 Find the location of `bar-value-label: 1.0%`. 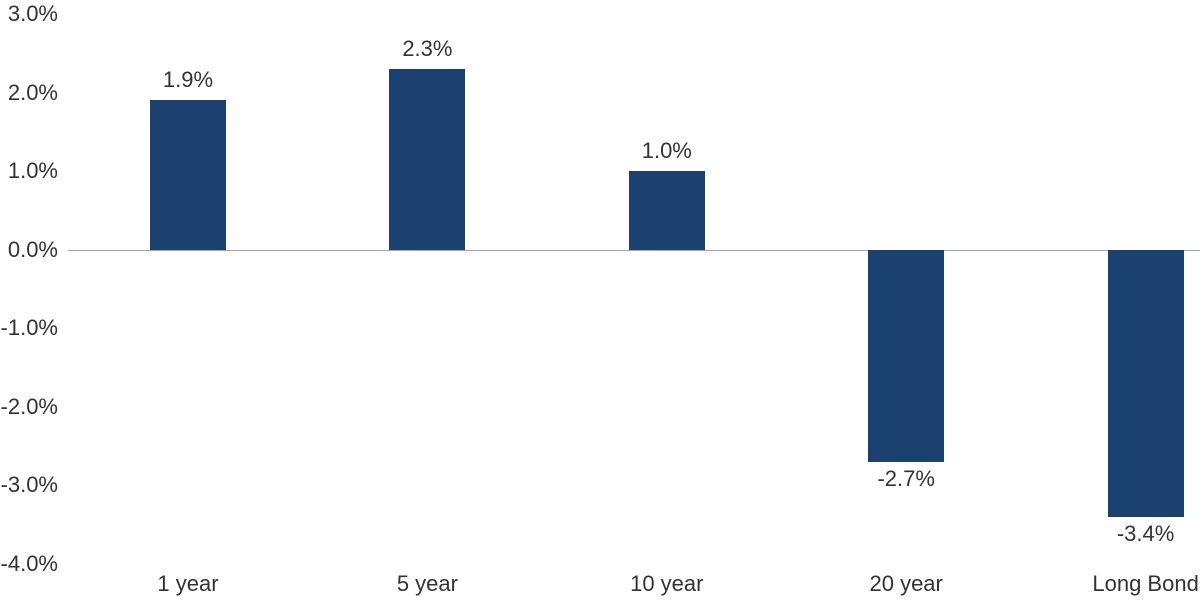

bar-value-label: 1.0% is located at coordinates (666, 151).